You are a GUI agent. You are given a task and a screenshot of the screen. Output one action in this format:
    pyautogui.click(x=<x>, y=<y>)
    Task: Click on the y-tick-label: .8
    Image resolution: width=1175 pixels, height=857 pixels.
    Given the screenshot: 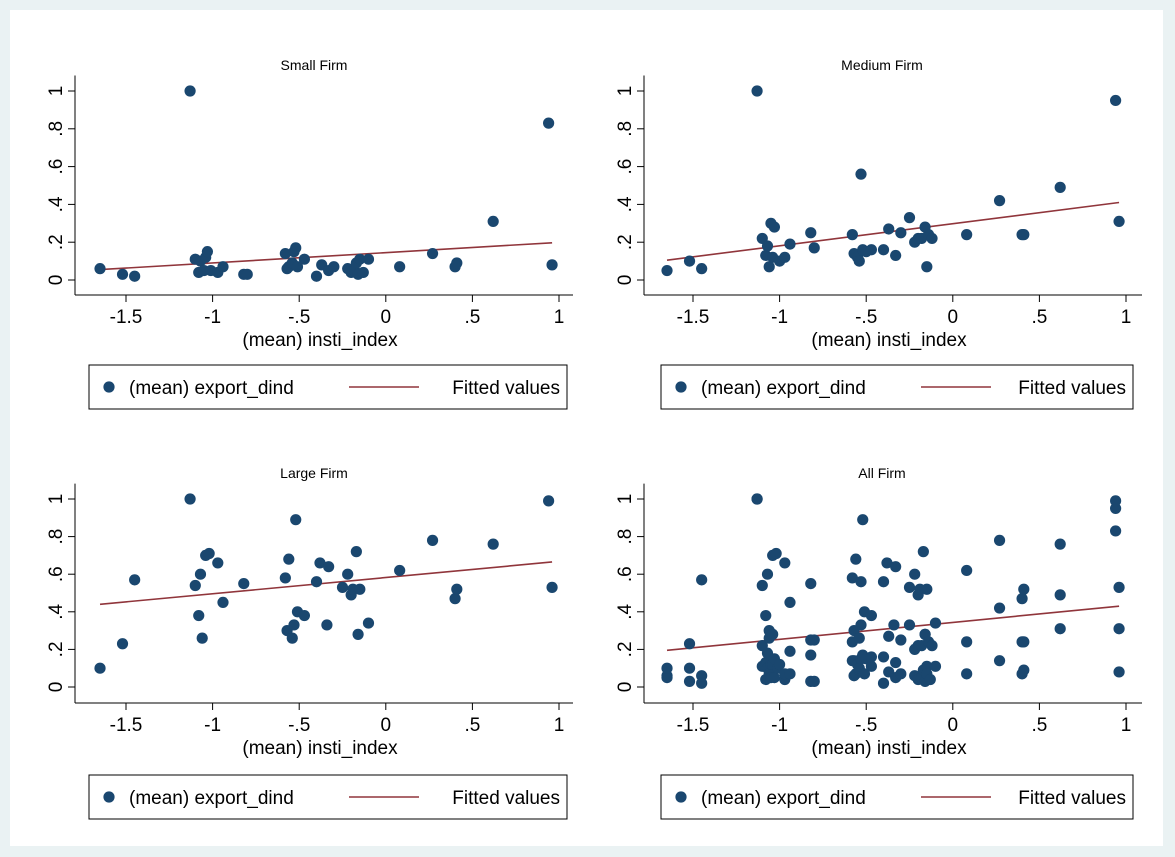 What is the action you would take?
    pyautogui.click(x=625, y=129)
    